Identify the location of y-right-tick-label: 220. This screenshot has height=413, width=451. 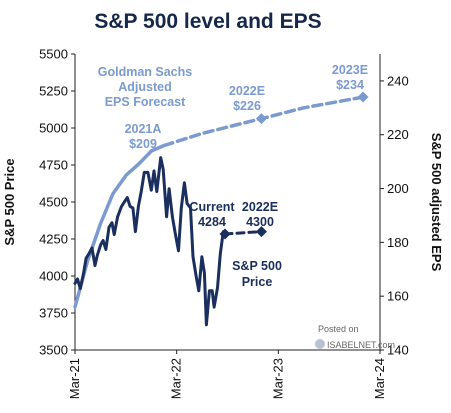
(398, 134).